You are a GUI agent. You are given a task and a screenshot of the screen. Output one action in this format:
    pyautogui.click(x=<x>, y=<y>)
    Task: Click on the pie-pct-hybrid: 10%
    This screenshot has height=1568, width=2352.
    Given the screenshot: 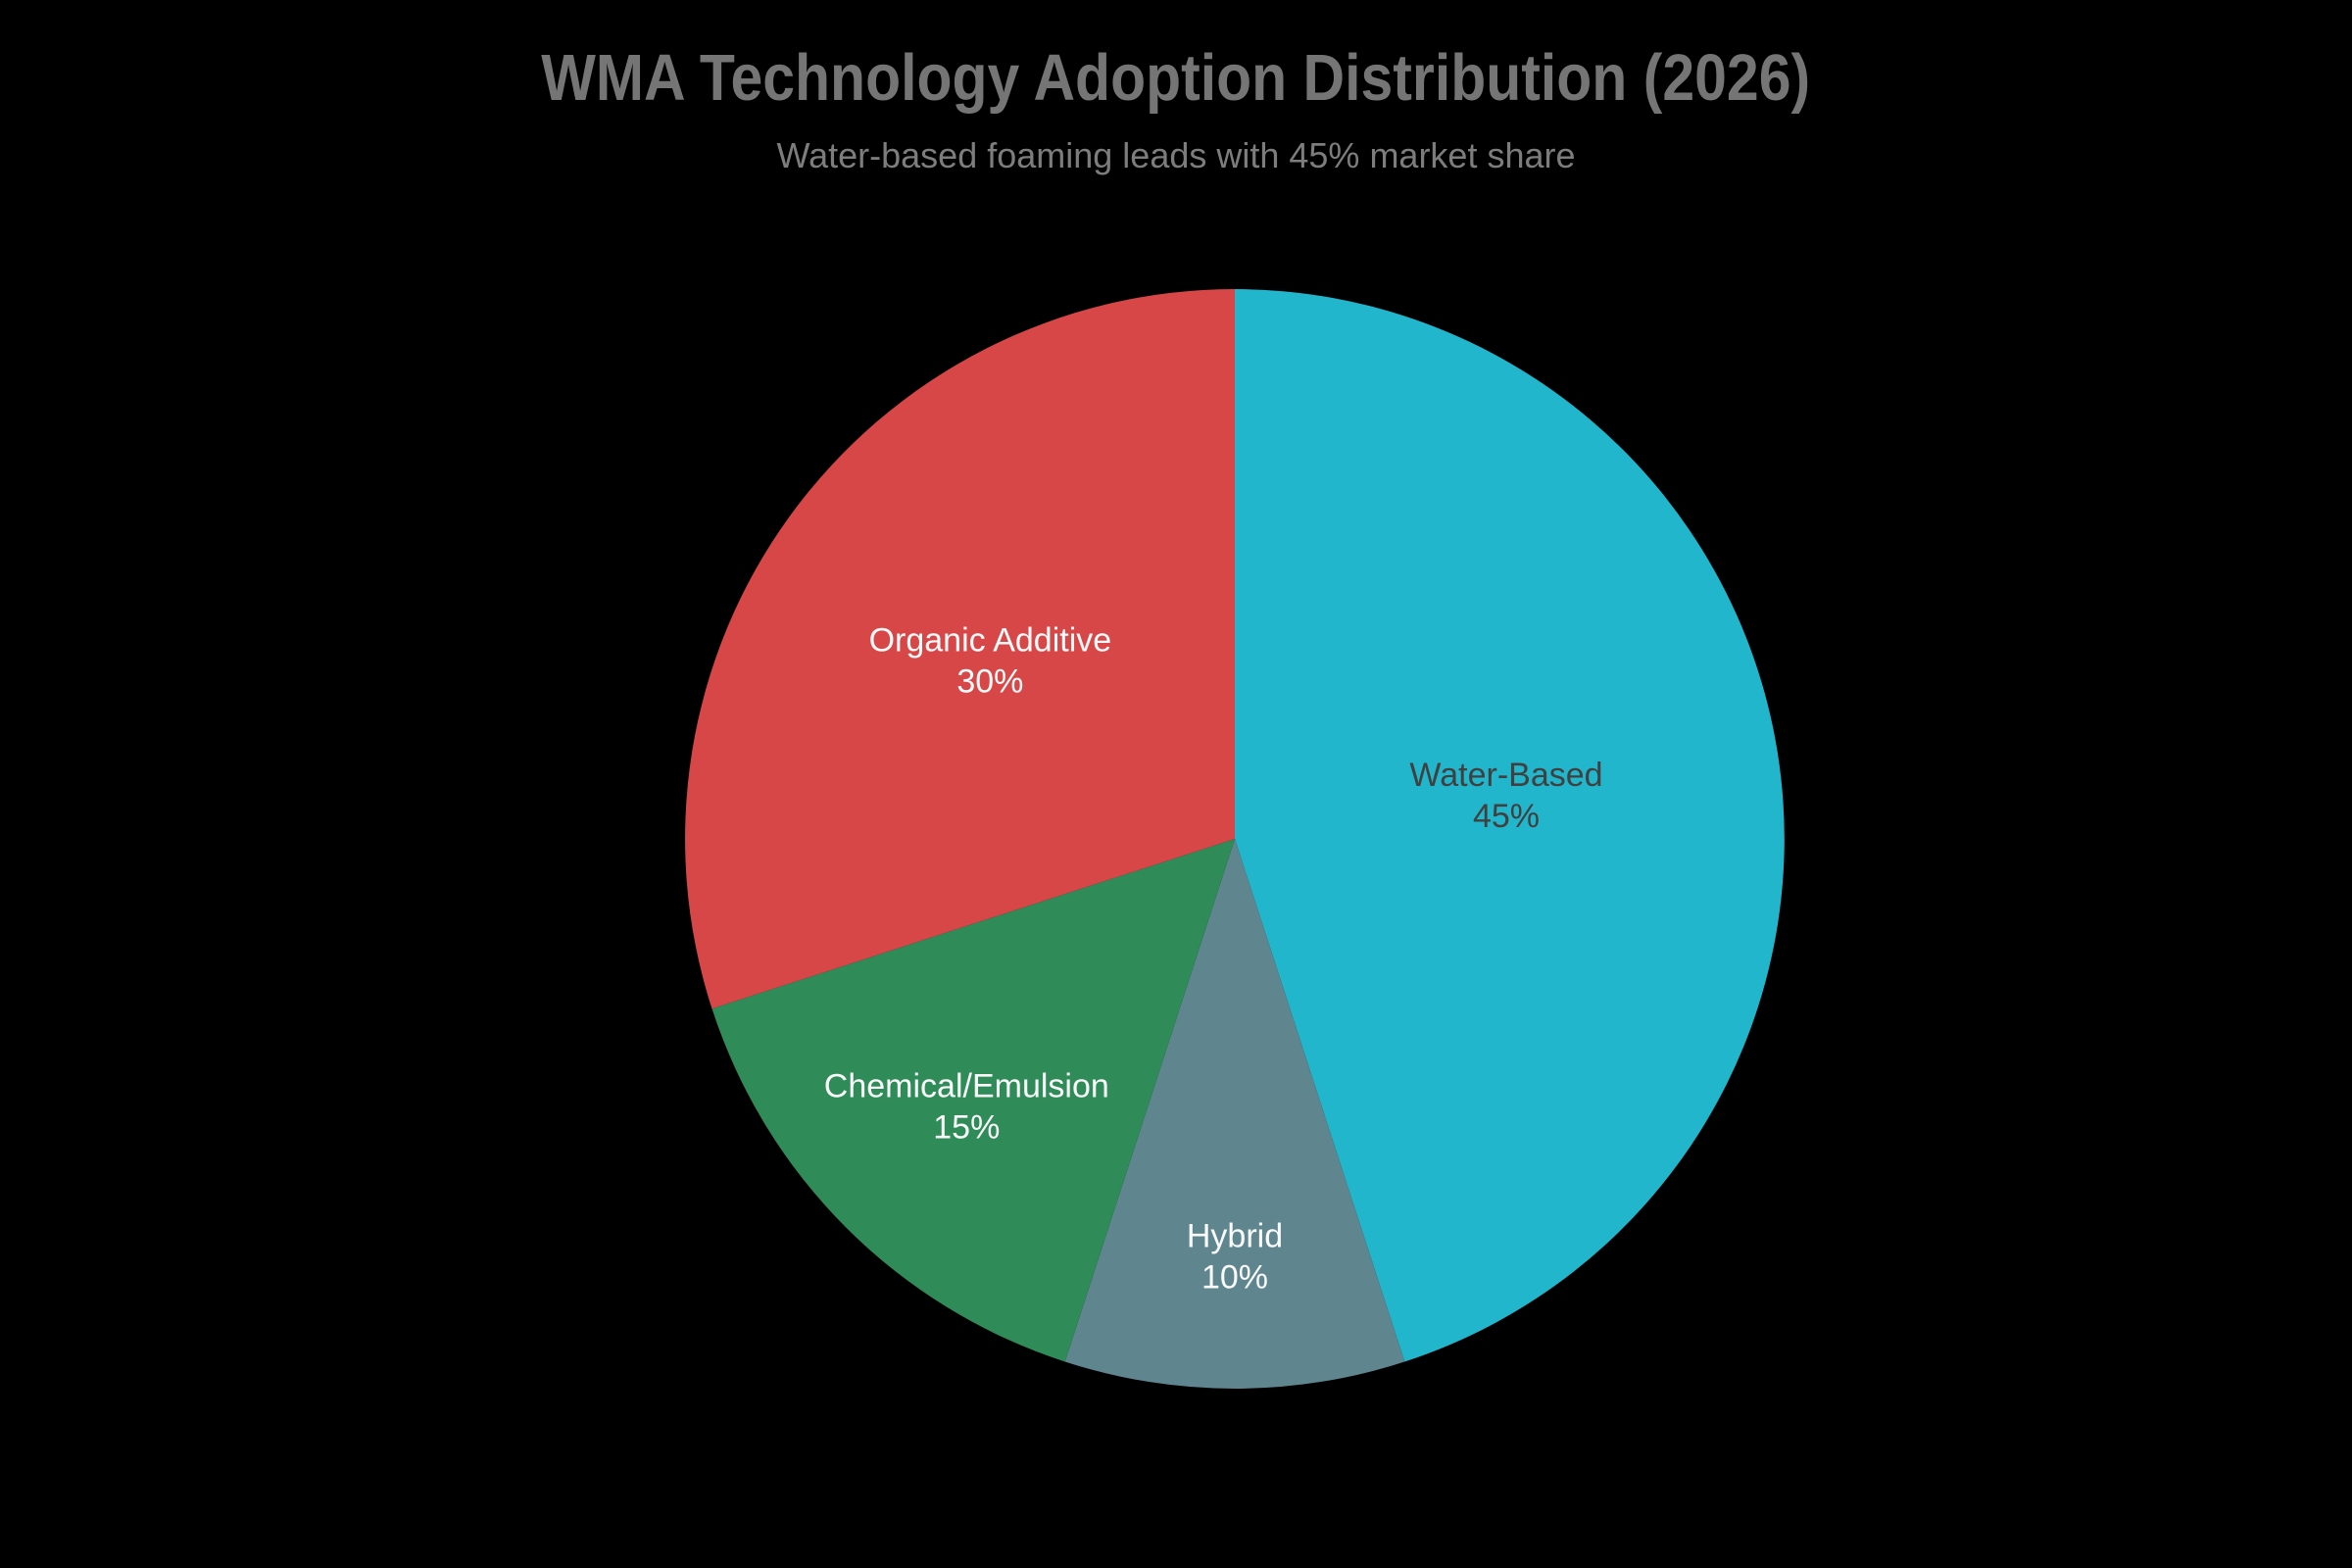 What is the action you would take?
    pyautogui.click(x=1234, y=1277)
    